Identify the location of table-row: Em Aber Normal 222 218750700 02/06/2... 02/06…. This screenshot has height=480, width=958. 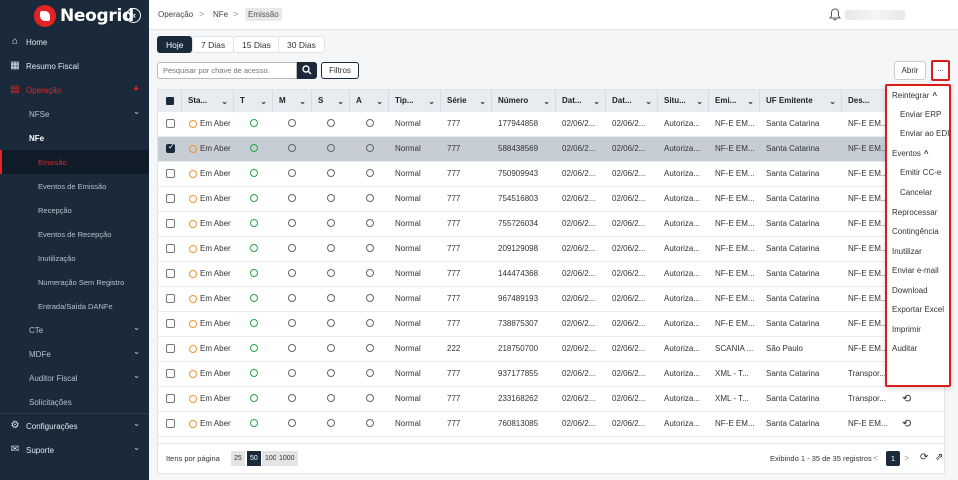
(551, 349).